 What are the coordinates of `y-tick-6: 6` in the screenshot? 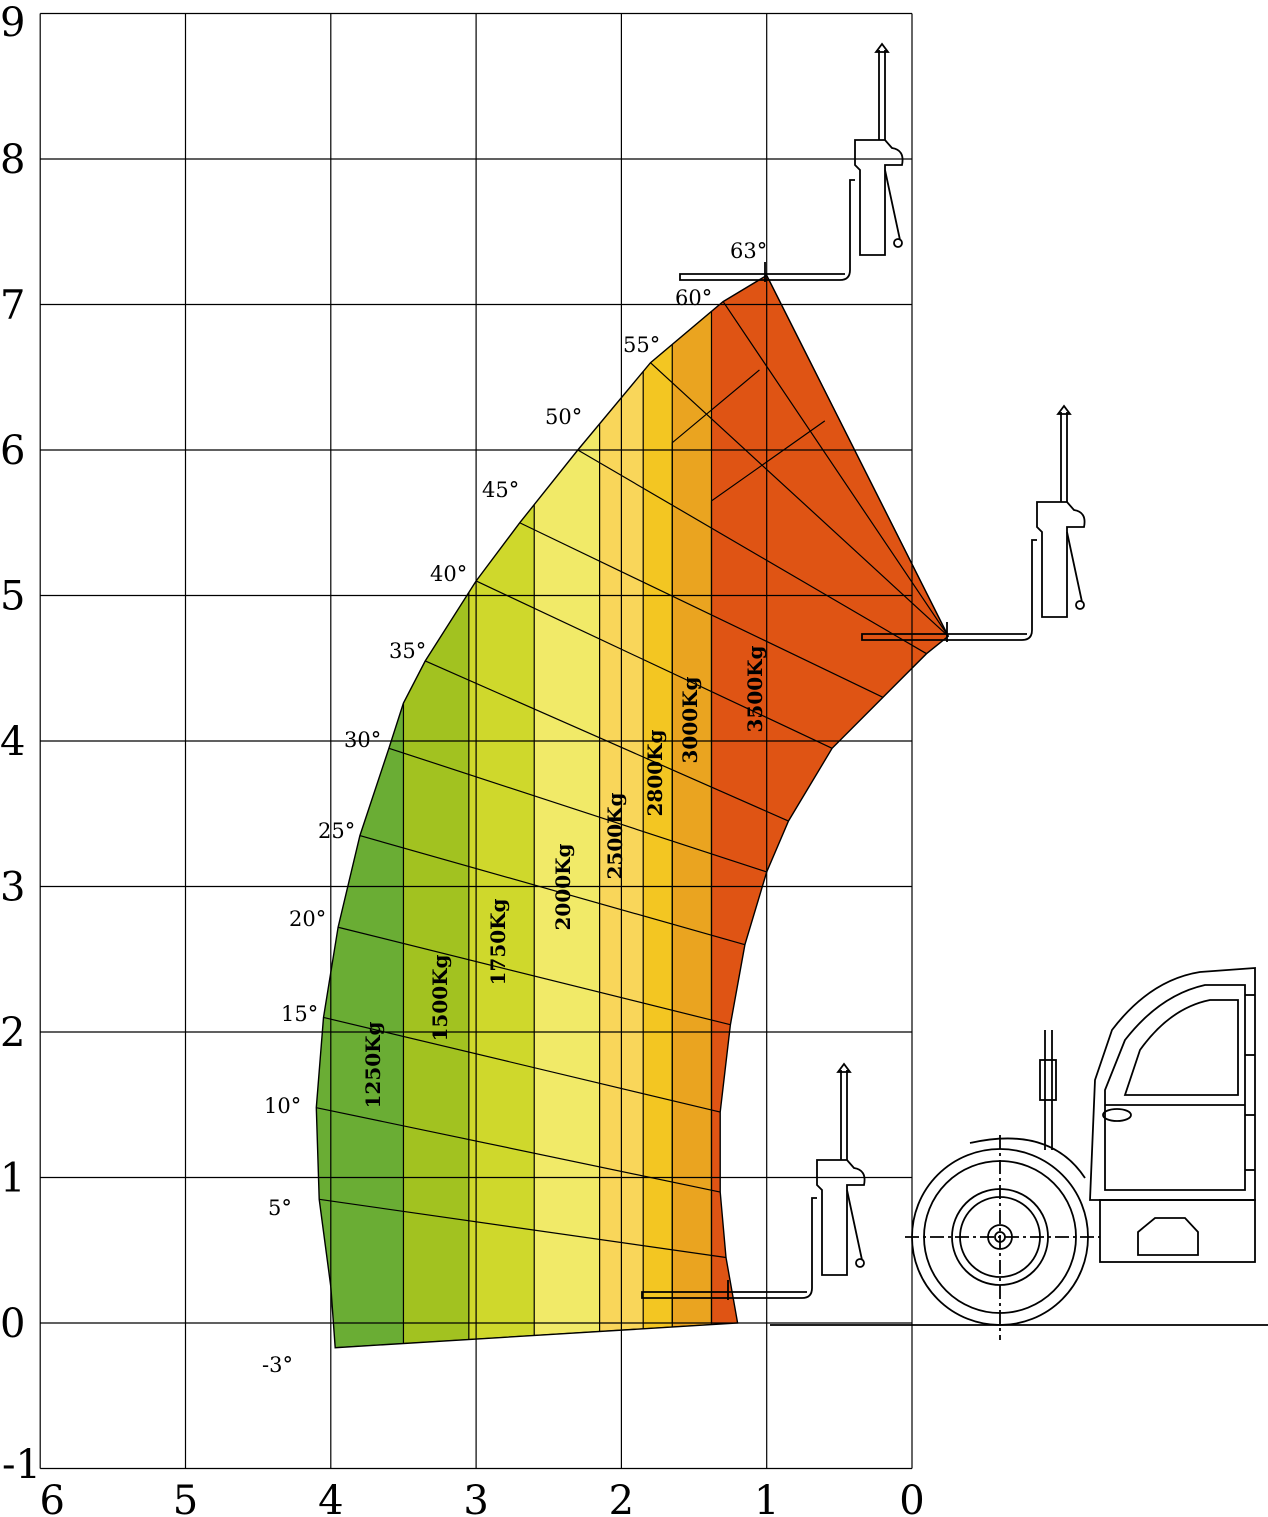 It's located at (12, 451).